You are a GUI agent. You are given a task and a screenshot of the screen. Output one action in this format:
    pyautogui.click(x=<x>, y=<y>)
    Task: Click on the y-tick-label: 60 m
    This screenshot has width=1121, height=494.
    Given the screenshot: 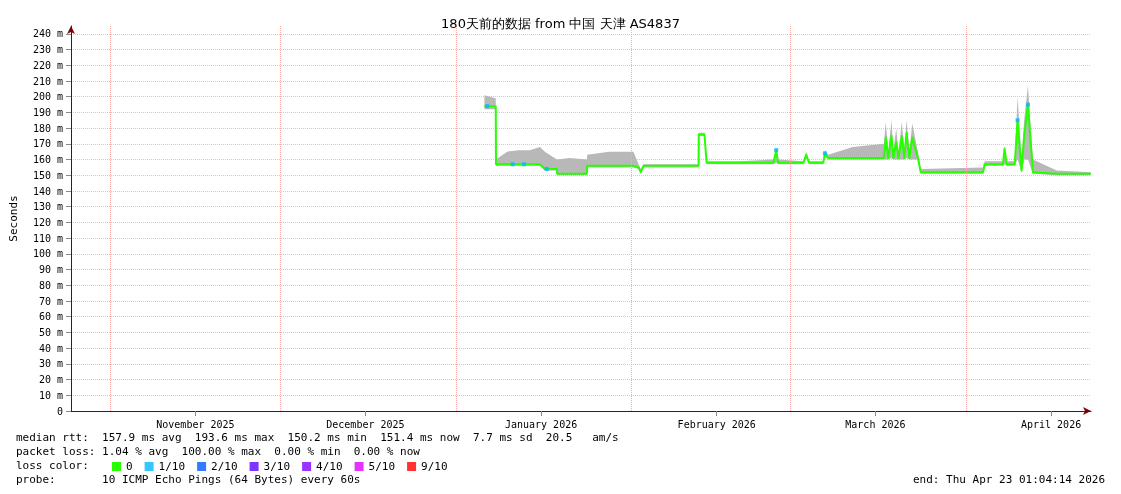 What is the action you would take?
    pyautogui.click(x=50, y=317)
    